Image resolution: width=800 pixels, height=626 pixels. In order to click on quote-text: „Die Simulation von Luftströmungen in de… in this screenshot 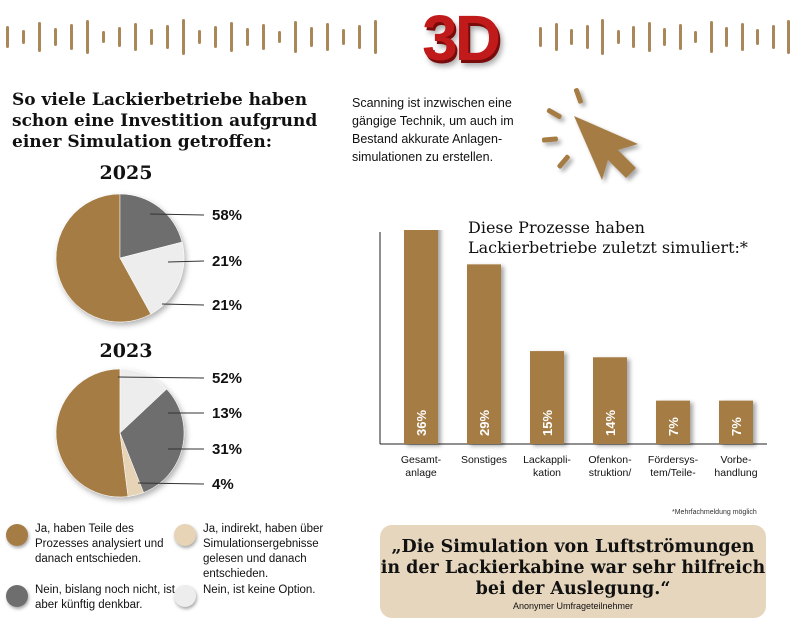, I will do `click(573, 568)`.